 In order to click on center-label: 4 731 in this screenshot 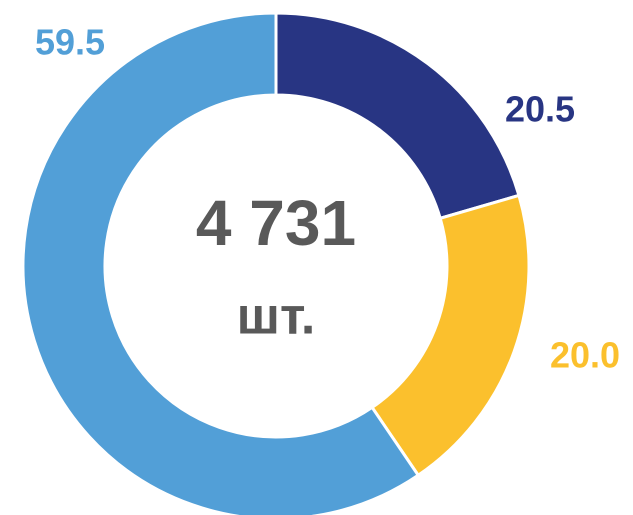, I will do `click(276, 223)`.